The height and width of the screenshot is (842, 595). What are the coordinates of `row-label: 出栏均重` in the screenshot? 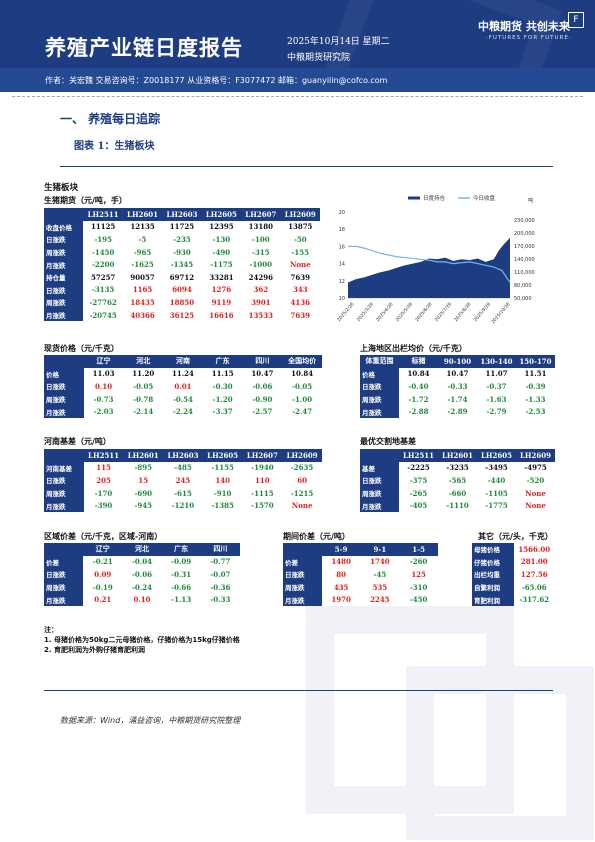 It's located at (493, 574).